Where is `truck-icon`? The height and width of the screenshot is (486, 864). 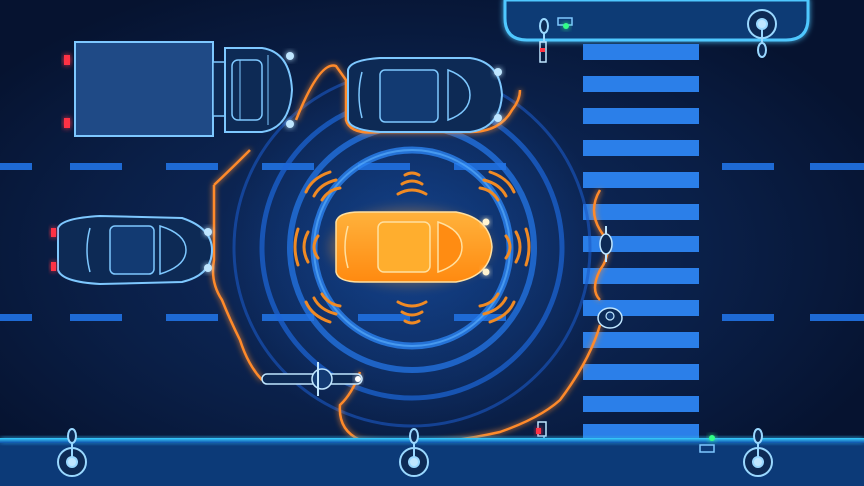 truck-icon is located at coordinates (179, 89).